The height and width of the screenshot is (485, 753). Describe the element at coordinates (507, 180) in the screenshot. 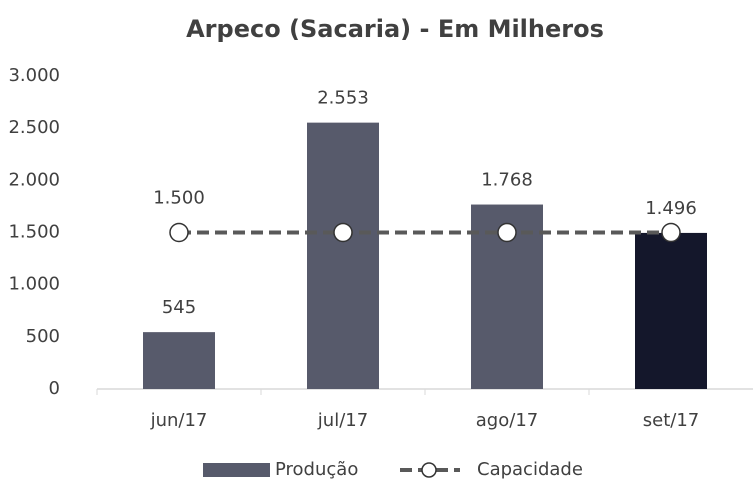

I see `data-label: 1.768` at that location.